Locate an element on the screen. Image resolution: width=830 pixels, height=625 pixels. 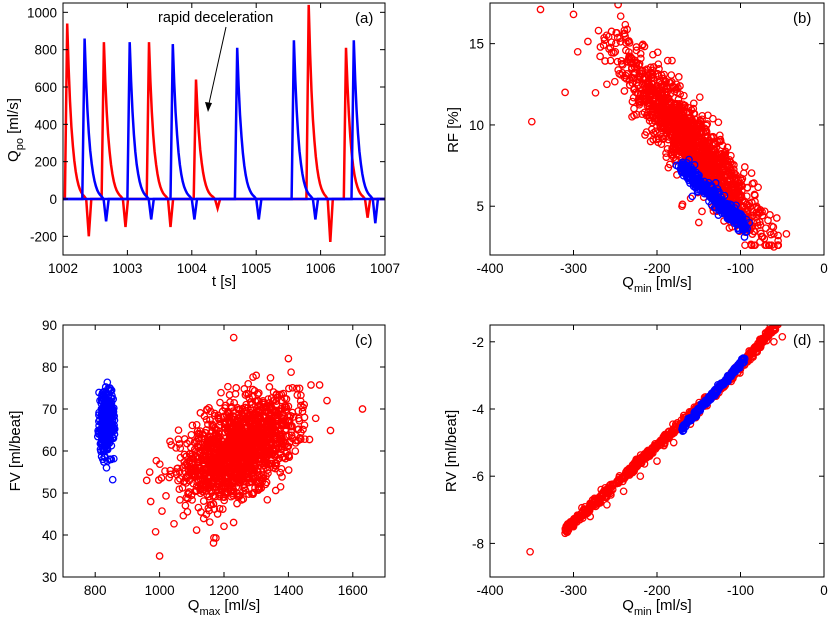
panel-a-ytick-label: 600 is located at coordinates (45, 87).